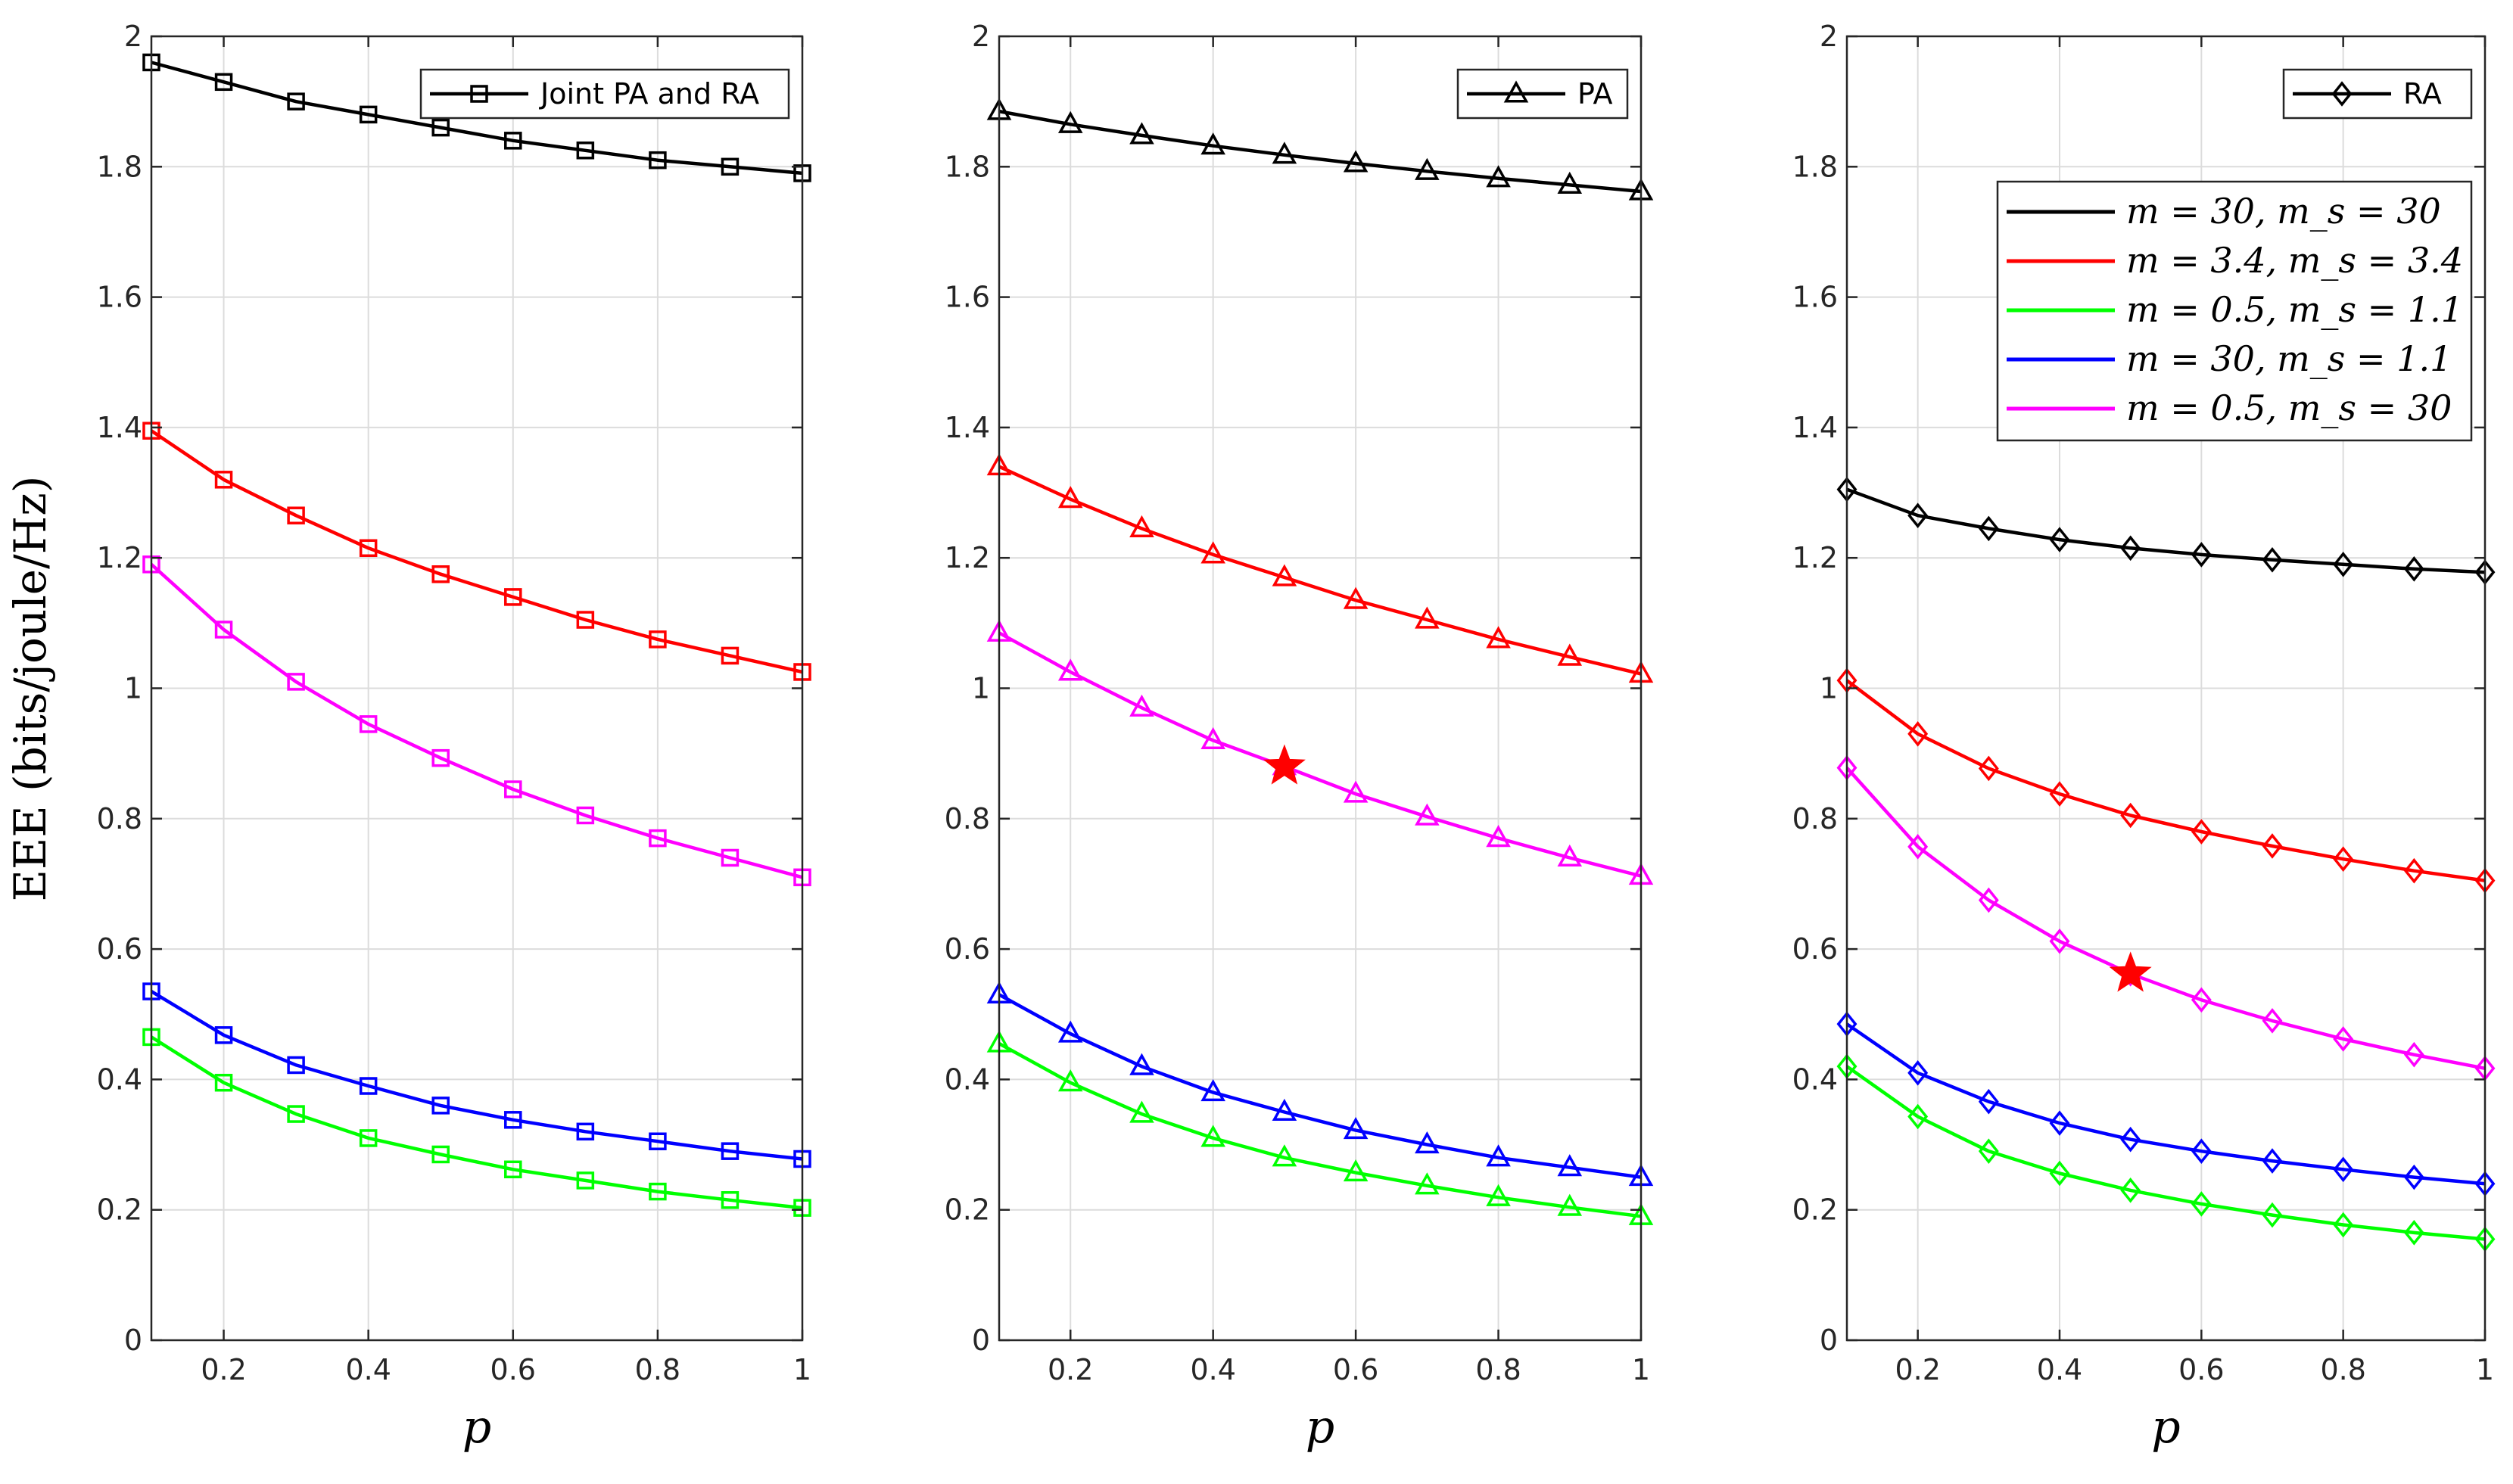  I want to click on series-legend-label: m = 0.5, m_s = 30, so click(2289, 408).